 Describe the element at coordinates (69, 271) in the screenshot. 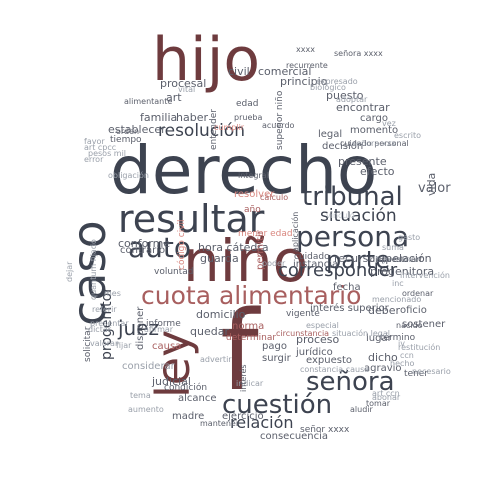

I see `word-cloud-word: dejar` at that location.